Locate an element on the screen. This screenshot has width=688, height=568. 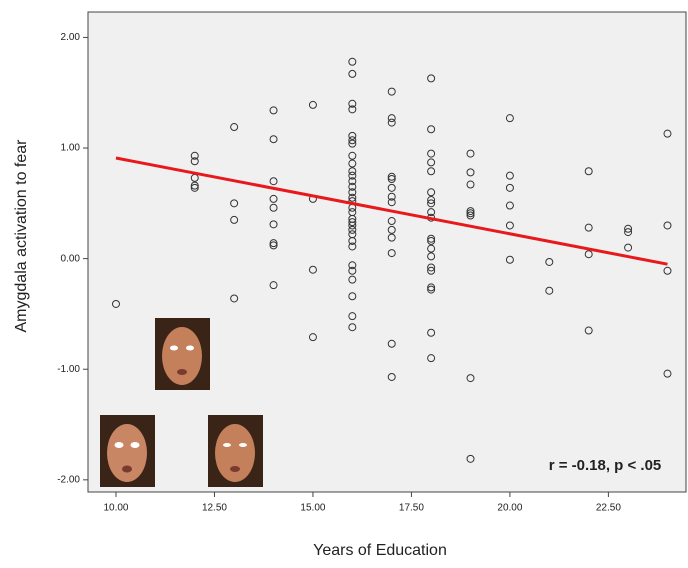
x-tick-label: 17.50 is located at coordinates (411, 508).